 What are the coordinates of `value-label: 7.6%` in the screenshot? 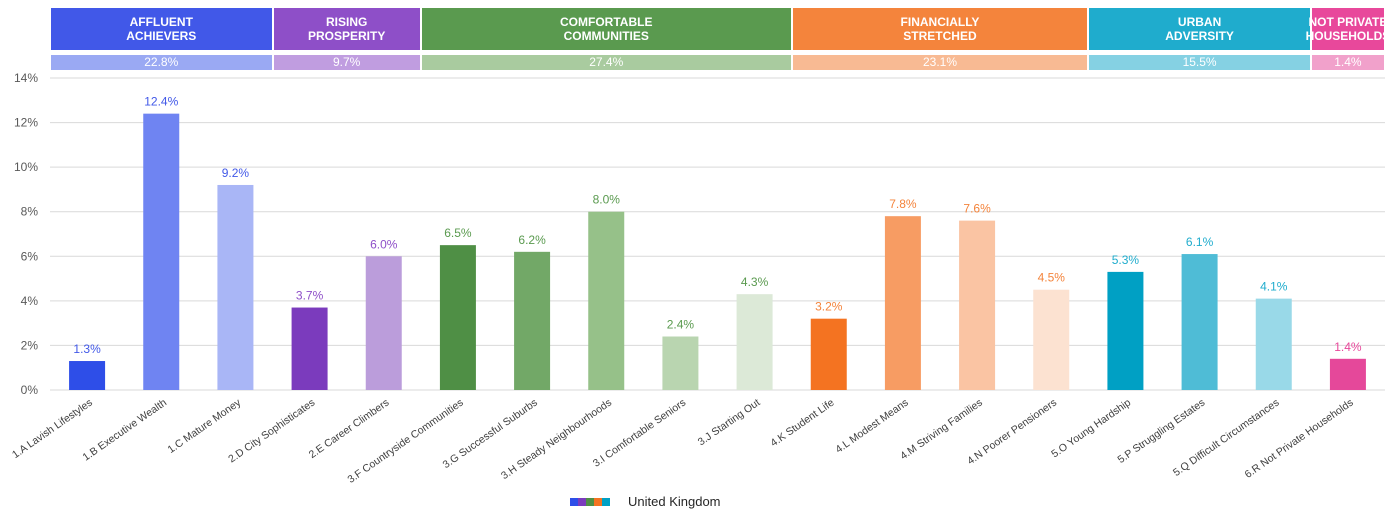 It's located at (977, 209).